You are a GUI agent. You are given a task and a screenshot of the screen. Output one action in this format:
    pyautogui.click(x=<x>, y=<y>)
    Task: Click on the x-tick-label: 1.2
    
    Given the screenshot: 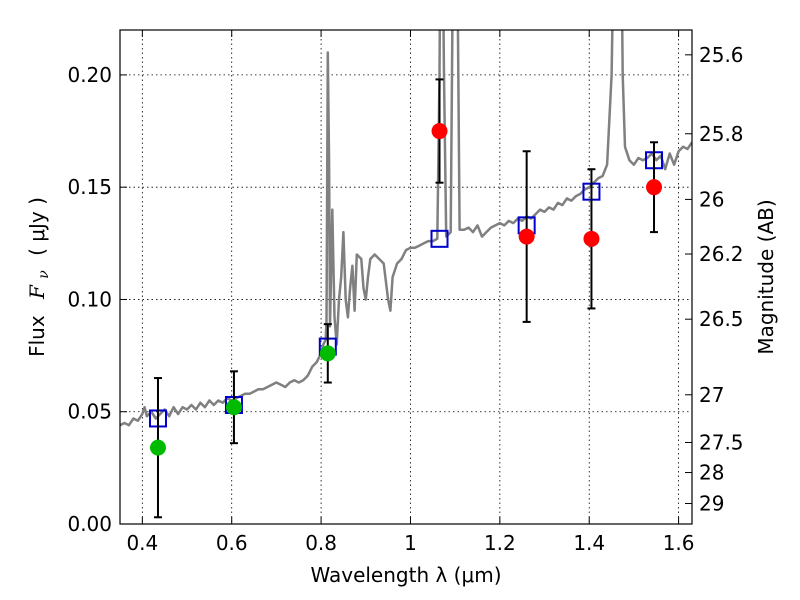 What is the action you would take?
    pyautogui.click(x=500, y=543)
    